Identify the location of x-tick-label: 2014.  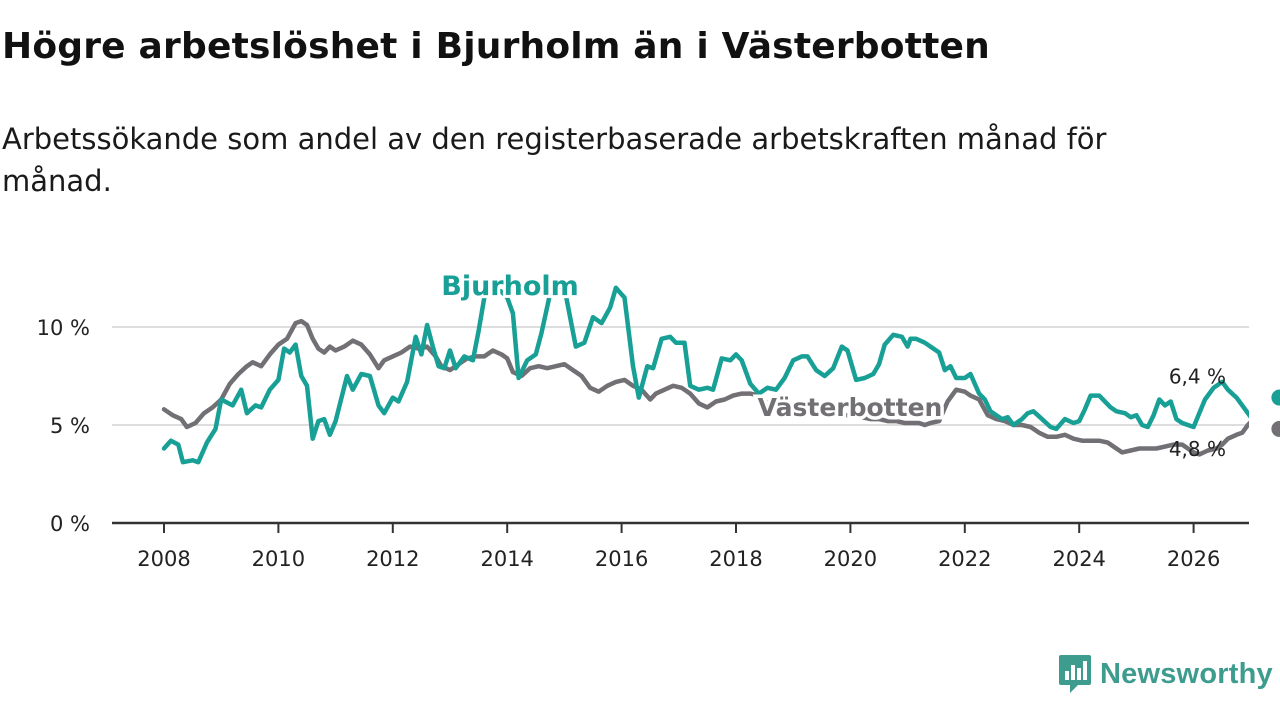
(506, 559).